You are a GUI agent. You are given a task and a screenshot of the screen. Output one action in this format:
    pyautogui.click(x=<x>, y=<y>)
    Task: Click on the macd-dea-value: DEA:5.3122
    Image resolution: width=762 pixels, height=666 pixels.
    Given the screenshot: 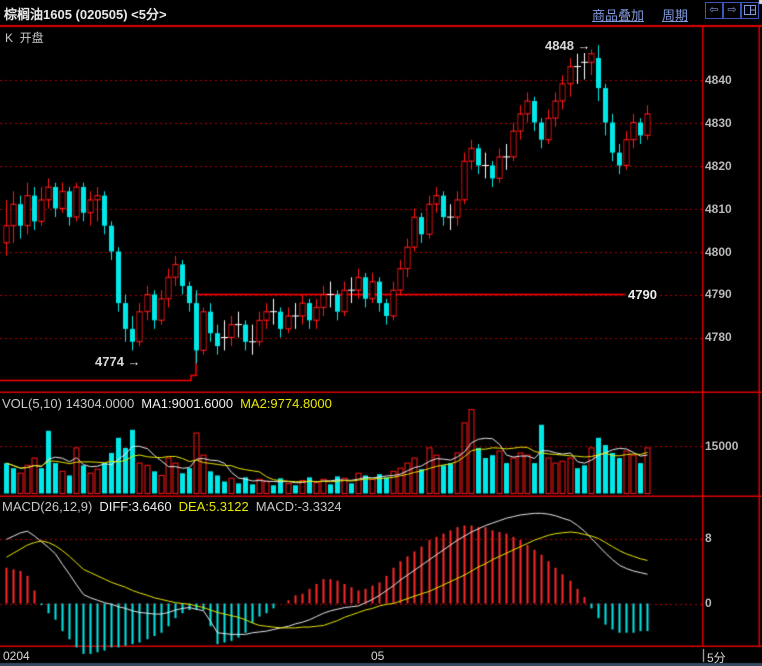 What is the action you would take?
    pyautogui.click(x=213, y=506)
    